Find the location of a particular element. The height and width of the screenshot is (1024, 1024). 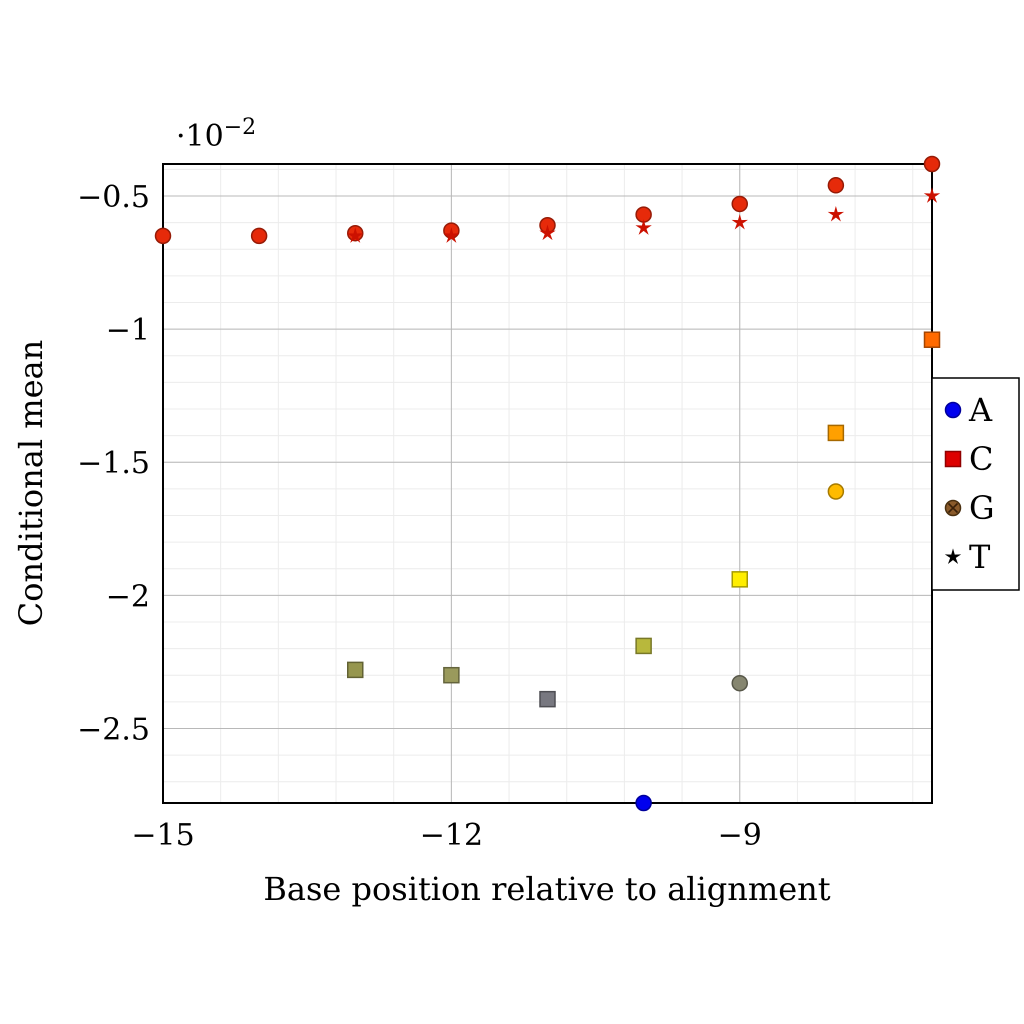

y-tick-label: −1.5 is located at coordinates (113, 463).